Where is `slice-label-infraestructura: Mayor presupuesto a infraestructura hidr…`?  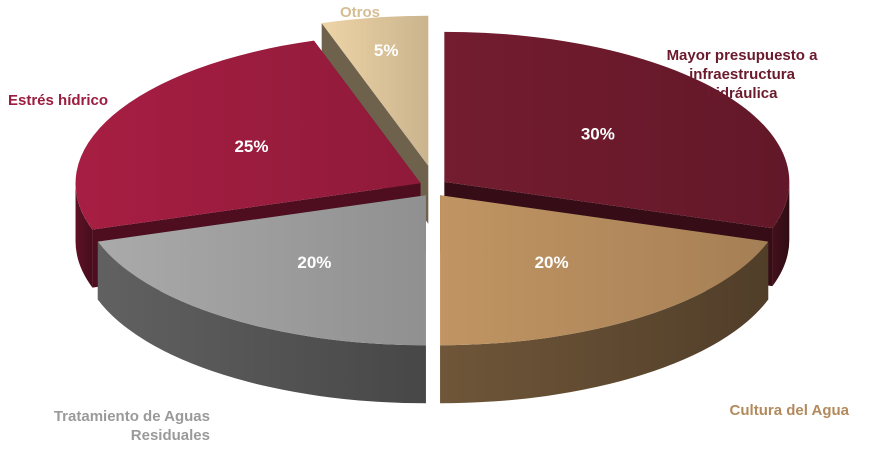 slice-label-infraestructura: Mayor presupuesto a infraestructura hidr… is located at coordinates (742, 74).